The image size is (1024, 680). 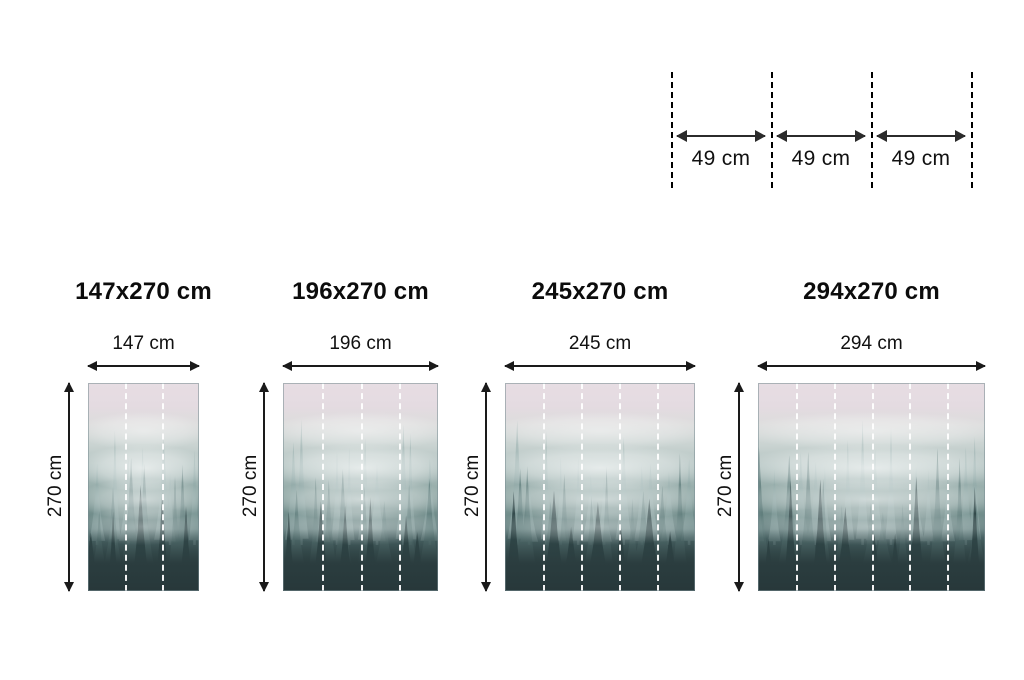 What do you see at coordinates (871, 291) in the screenshot?
I see `variant-title-294: 294x270 cm` at bounding box center [871, 291].